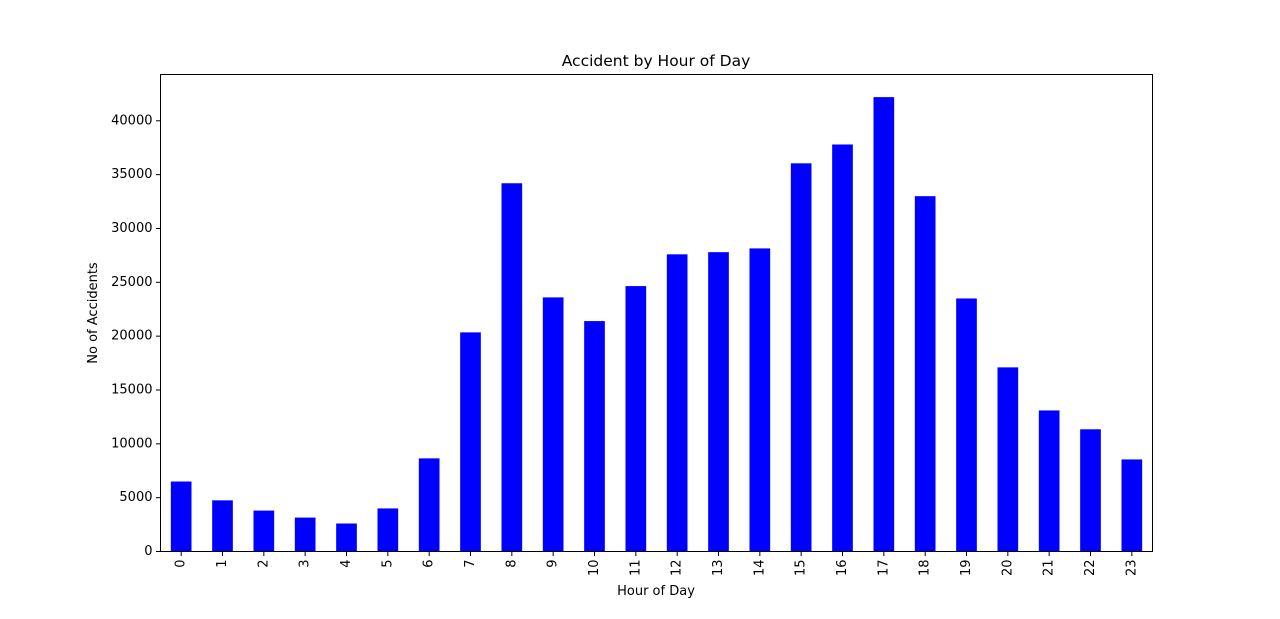  What do you see at coordinates (594, 568) in the screenshot?
I see `x-tick-label: 10` at bounding box center [594, 568].